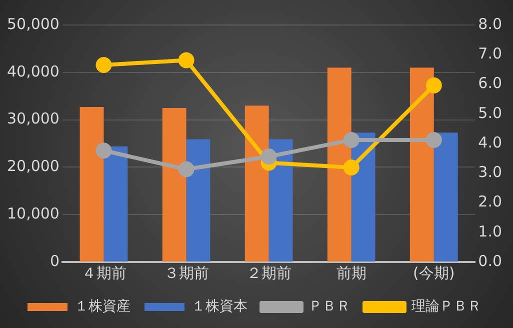 Image resolution: width=513 pixels, height=328 pixels. Describe the element at coordinates (329, 306) in the screenshot. I see `legend-label: ＰＢＲ` at that location.